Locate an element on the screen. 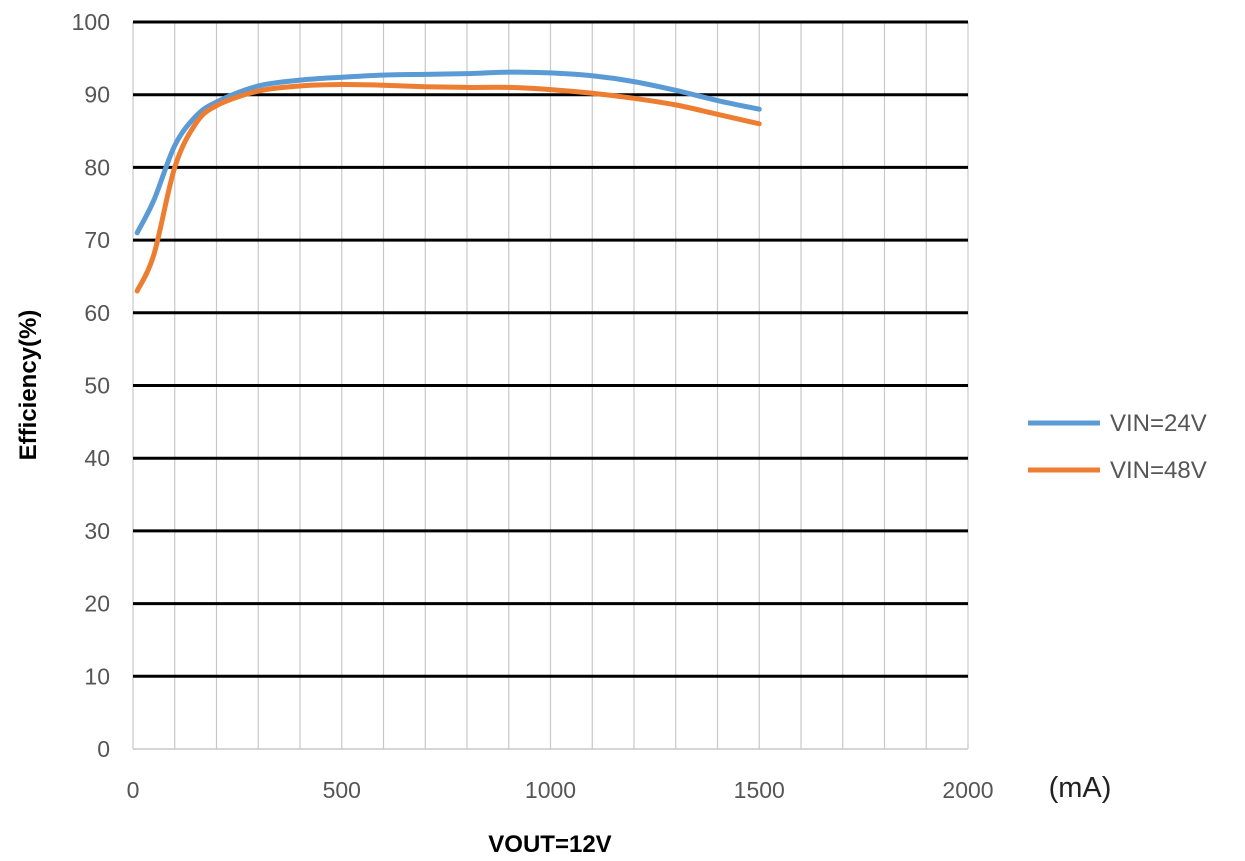 This screenshot has width=1245, height=861. x-tick-labels: 0 500 1000 1500 2000 is located at coordinates (560, 790).